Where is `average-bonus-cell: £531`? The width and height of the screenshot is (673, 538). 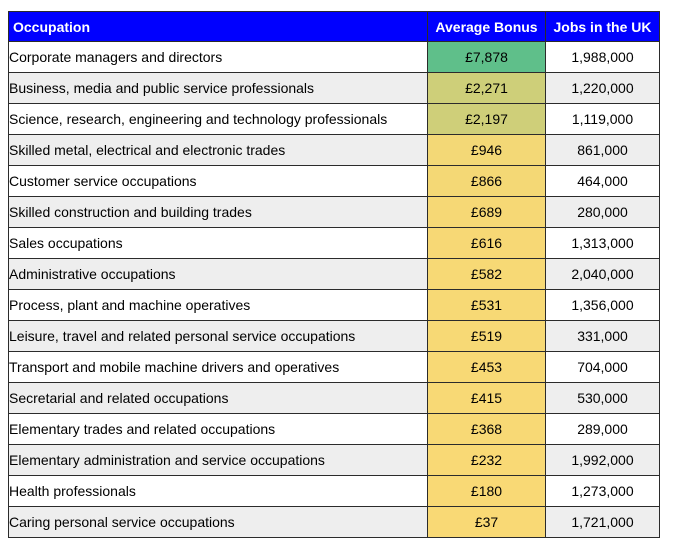 average-bonus-cell: £531 is located at coordinates (486, 305).